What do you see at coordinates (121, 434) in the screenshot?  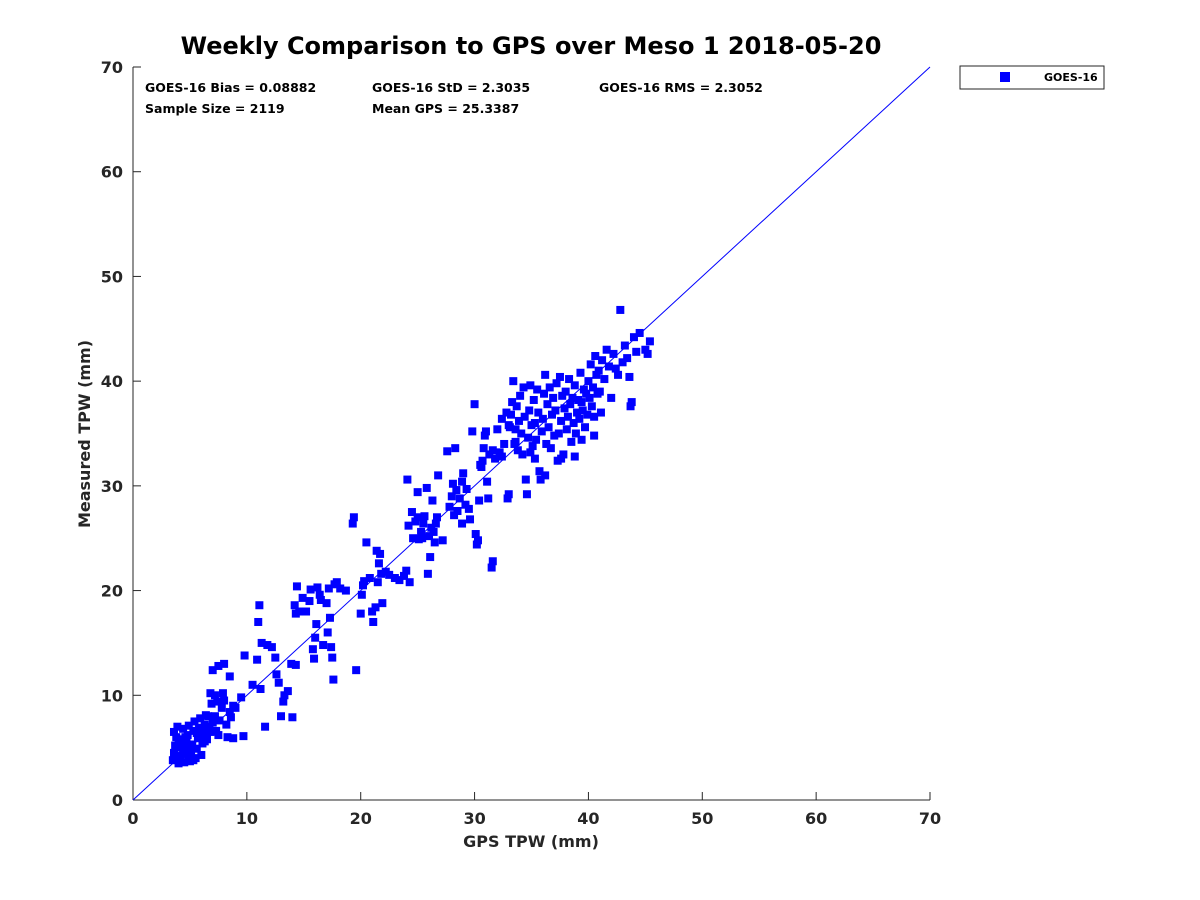 I see `y-axis-ticks: 0 10 20 30 40 50 60 70` at bounding box center [121, 434].